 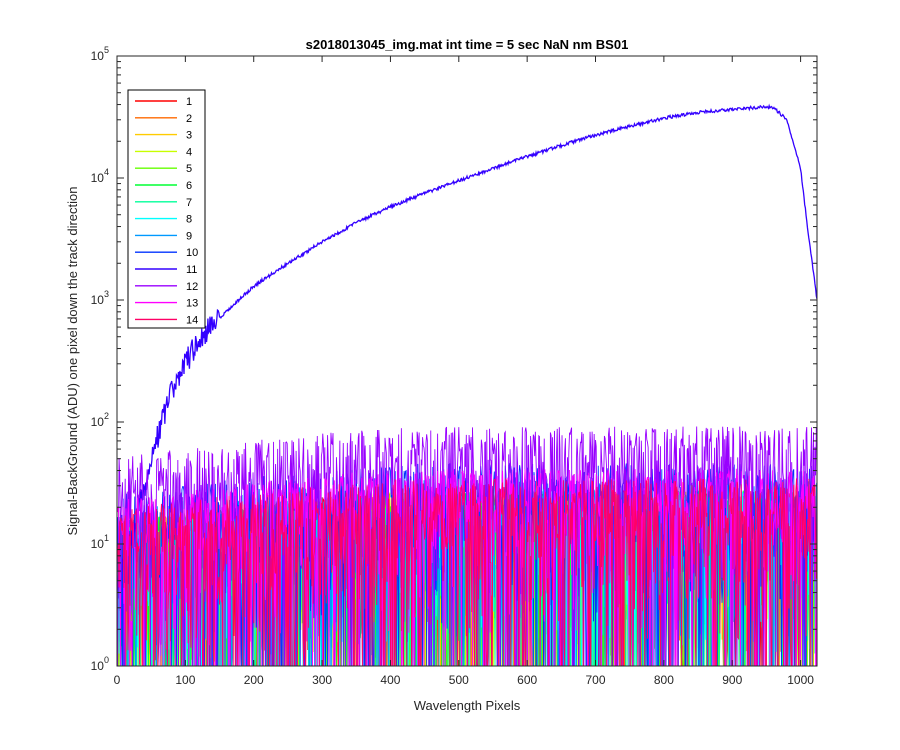 What do you see at coordinates (189, 102) in the screenshot?
I see `legend-label: 1` at bounding box center [189, 102].